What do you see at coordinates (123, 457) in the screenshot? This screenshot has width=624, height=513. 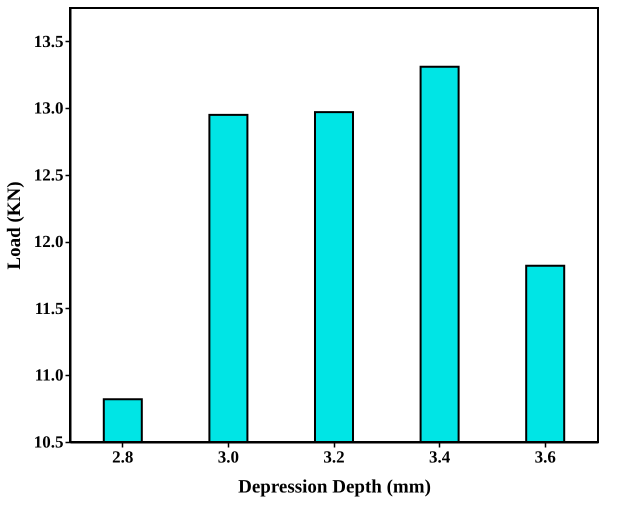 I see `x-tick-label: 2.8` at bounding box center [123, 457].